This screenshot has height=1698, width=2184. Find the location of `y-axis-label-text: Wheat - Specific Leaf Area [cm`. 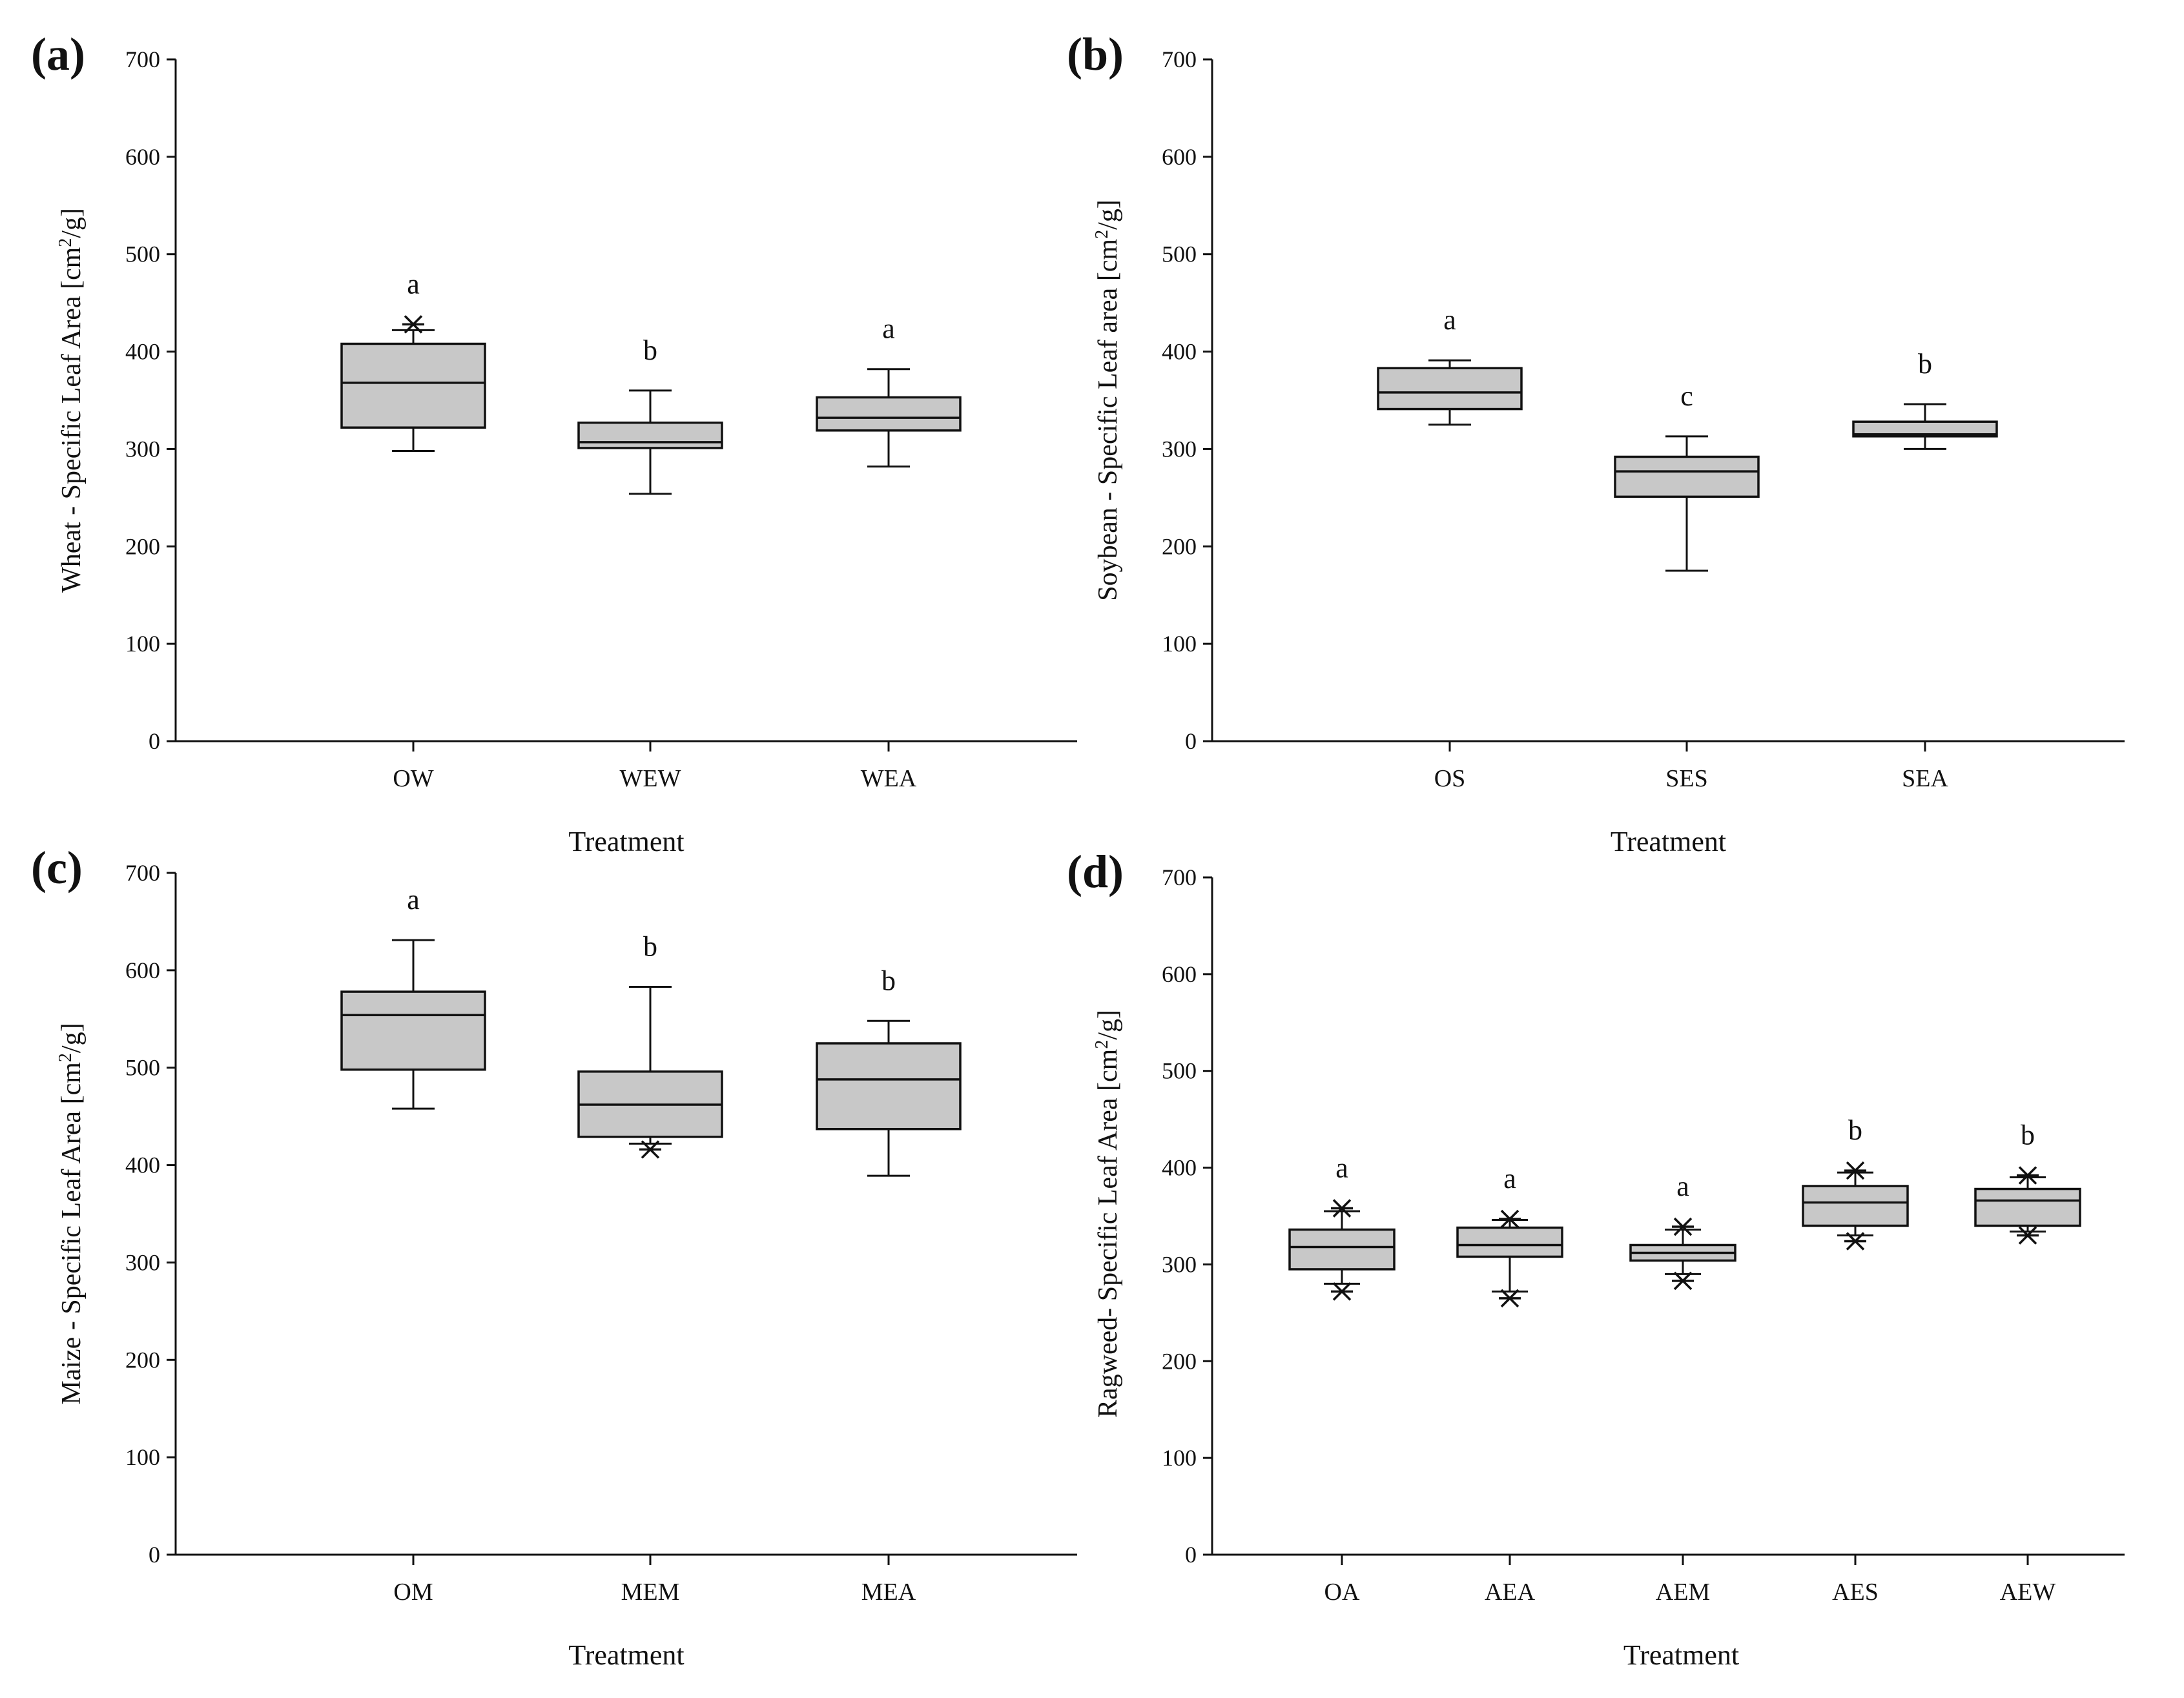

y-axis-label-text: Wheat - Specific Leaf Area [cm is located at coordinates (72, 420).